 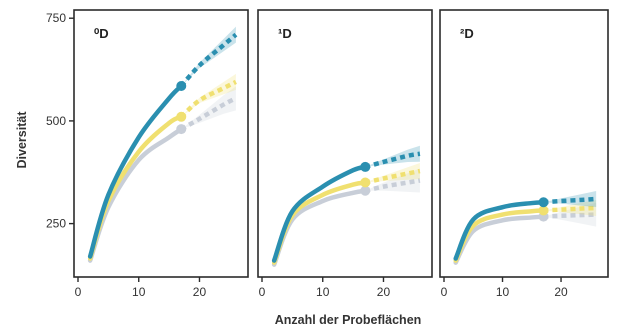 I want to click on panel-label: ²D, so click(x=467, y=33).